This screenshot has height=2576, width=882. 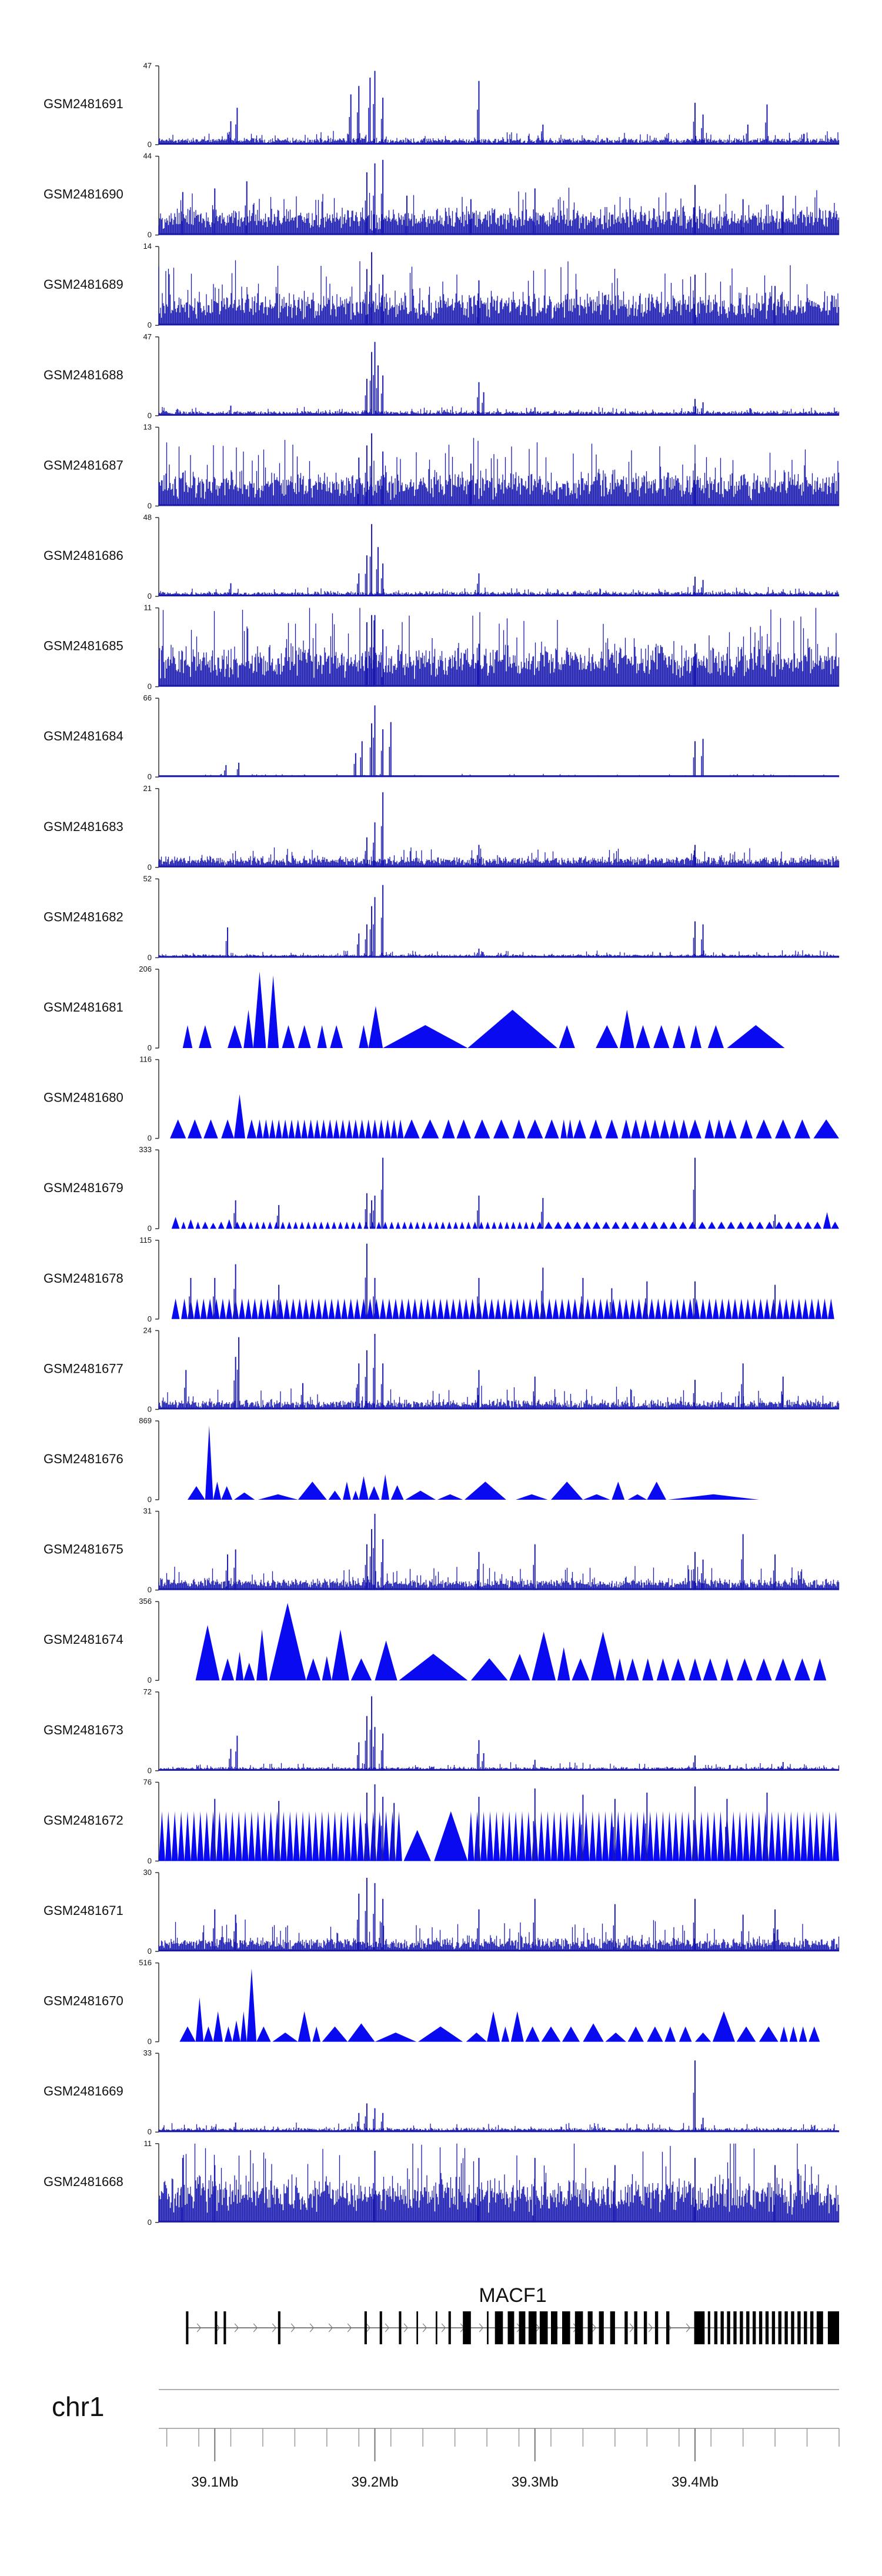 I want to click on track-label: GSM2481682, so click(x=83, y=916).